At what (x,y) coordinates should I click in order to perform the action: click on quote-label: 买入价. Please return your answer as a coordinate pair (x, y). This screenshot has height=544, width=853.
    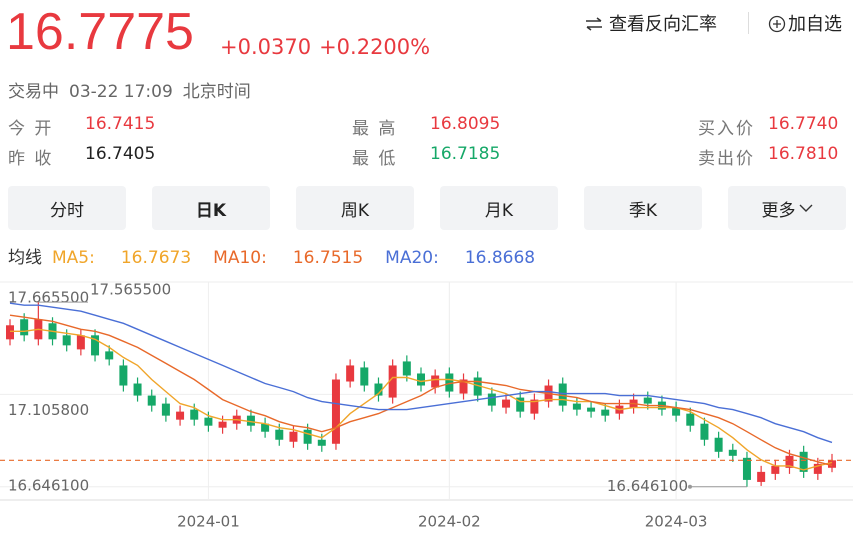
    Looking at the image, I should click on (726, 129).